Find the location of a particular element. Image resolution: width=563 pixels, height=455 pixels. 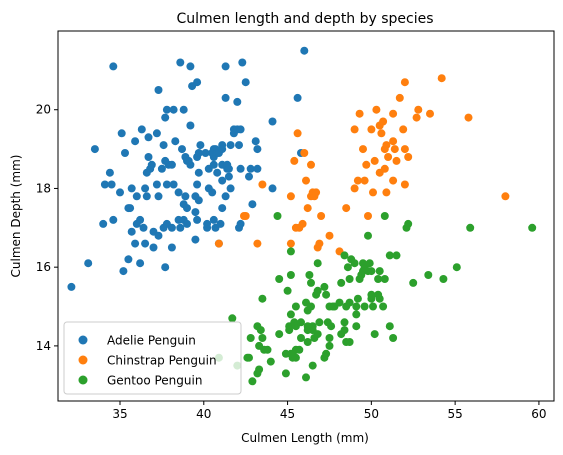

x-tick-label: 45 is located at coordinates (287, 414).